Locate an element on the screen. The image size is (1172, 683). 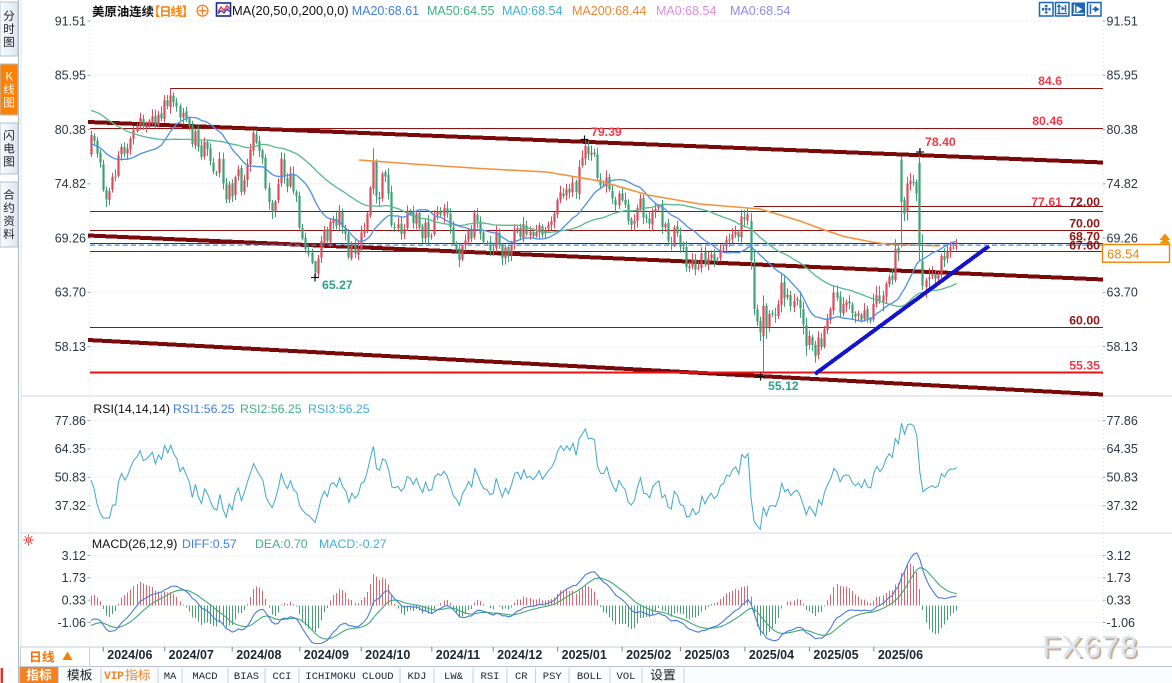
svg-text: 2025/05 is located at coordinates (835, 655).